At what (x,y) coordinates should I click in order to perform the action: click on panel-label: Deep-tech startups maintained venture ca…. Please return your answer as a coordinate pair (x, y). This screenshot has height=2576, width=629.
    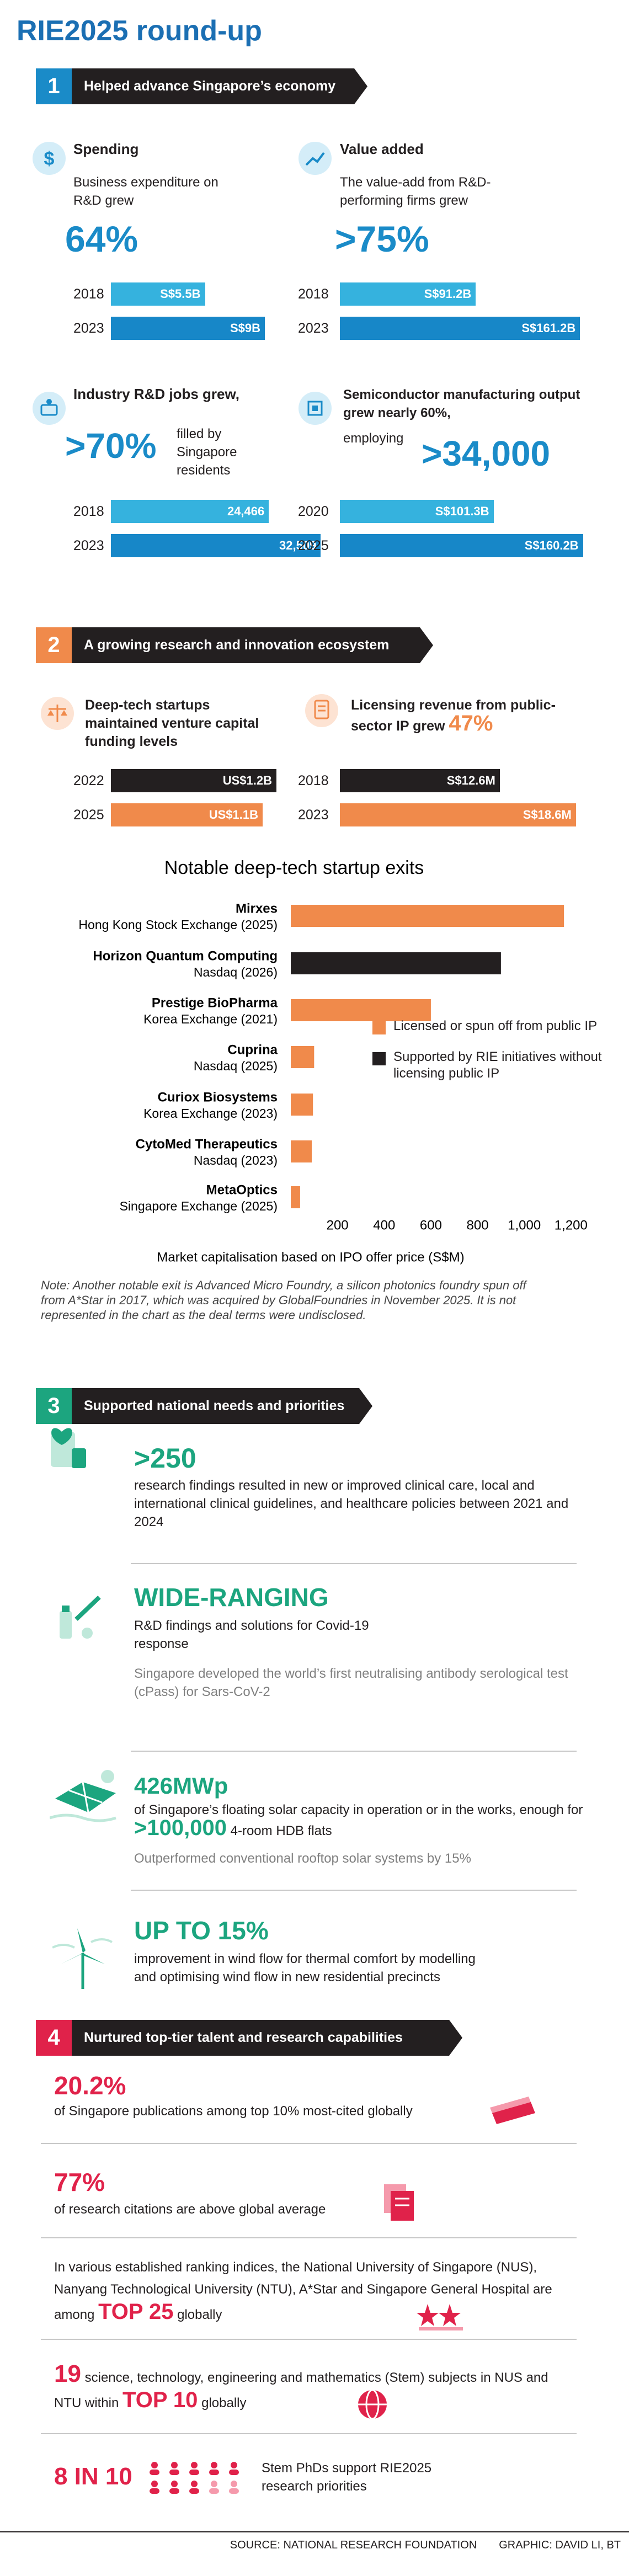
    Looking at the image, I should click on (172, 723).